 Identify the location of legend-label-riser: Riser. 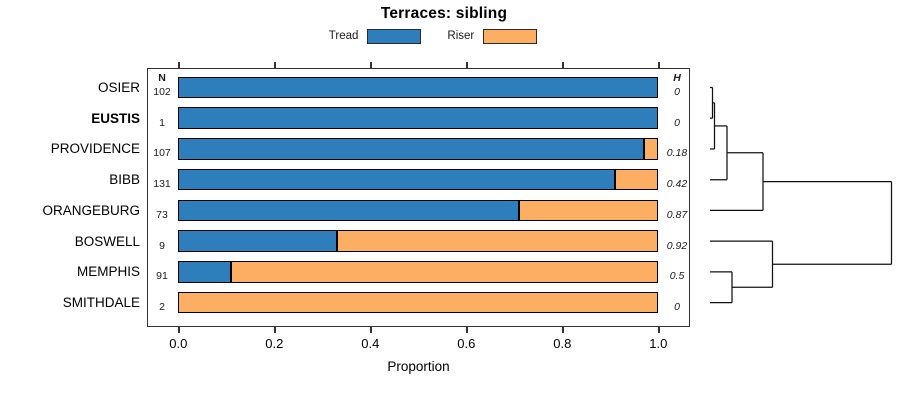
(461, 36).